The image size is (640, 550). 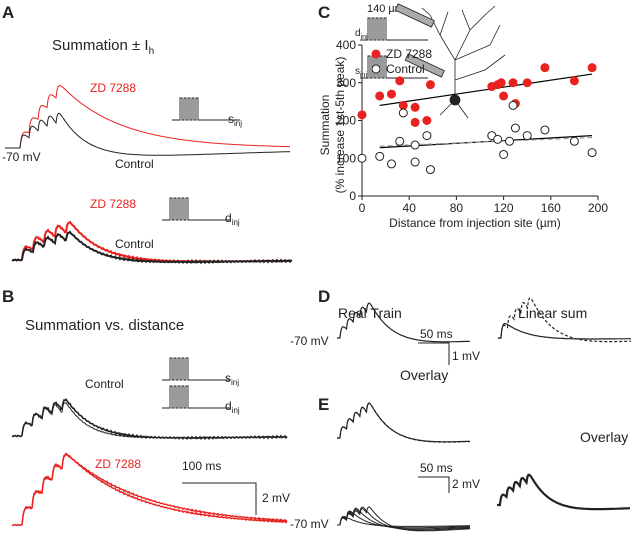 I want to click on x-axis-label: Distance from injection site (µm), so click(x=475, y=223).